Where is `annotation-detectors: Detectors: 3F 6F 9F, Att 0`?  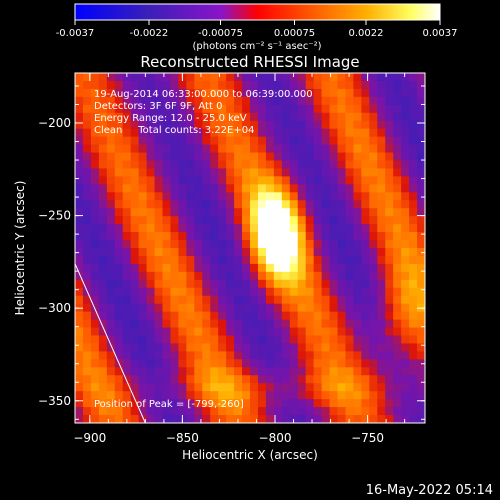 annotation-detectors: Detectors: 3F 6F 9F, Att 0 is located at coordinates (158, 106).